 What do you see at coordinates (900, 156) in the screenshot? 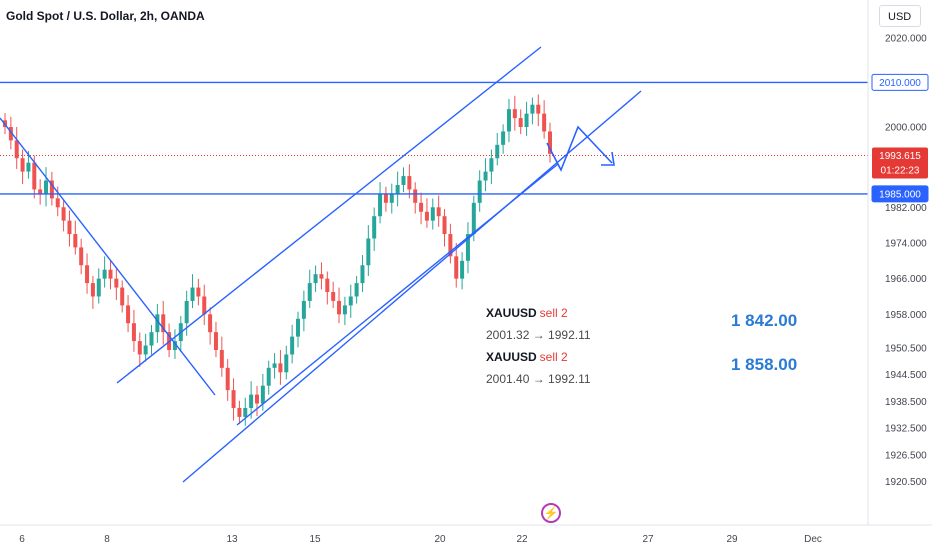
I see `current-price-label: 1993.615` at bounding box center [900, 156].